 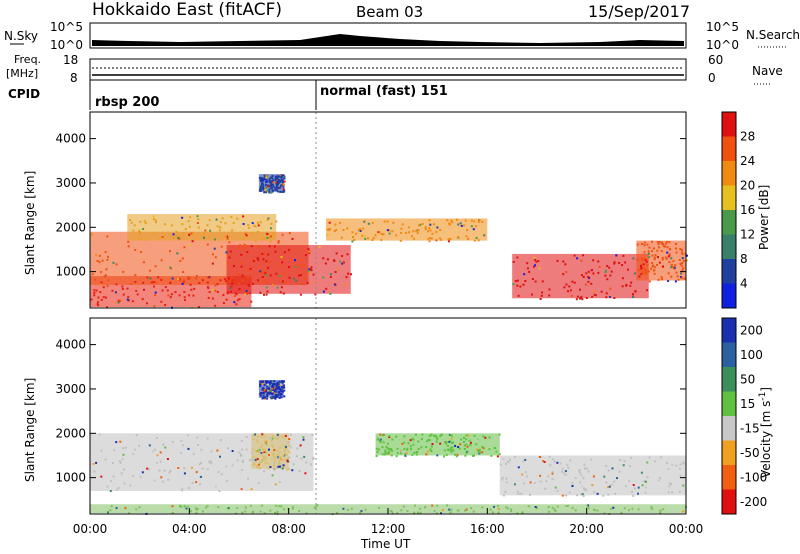 I want to click on velocity-colorbar-swatch, so click(x=729, y=379).